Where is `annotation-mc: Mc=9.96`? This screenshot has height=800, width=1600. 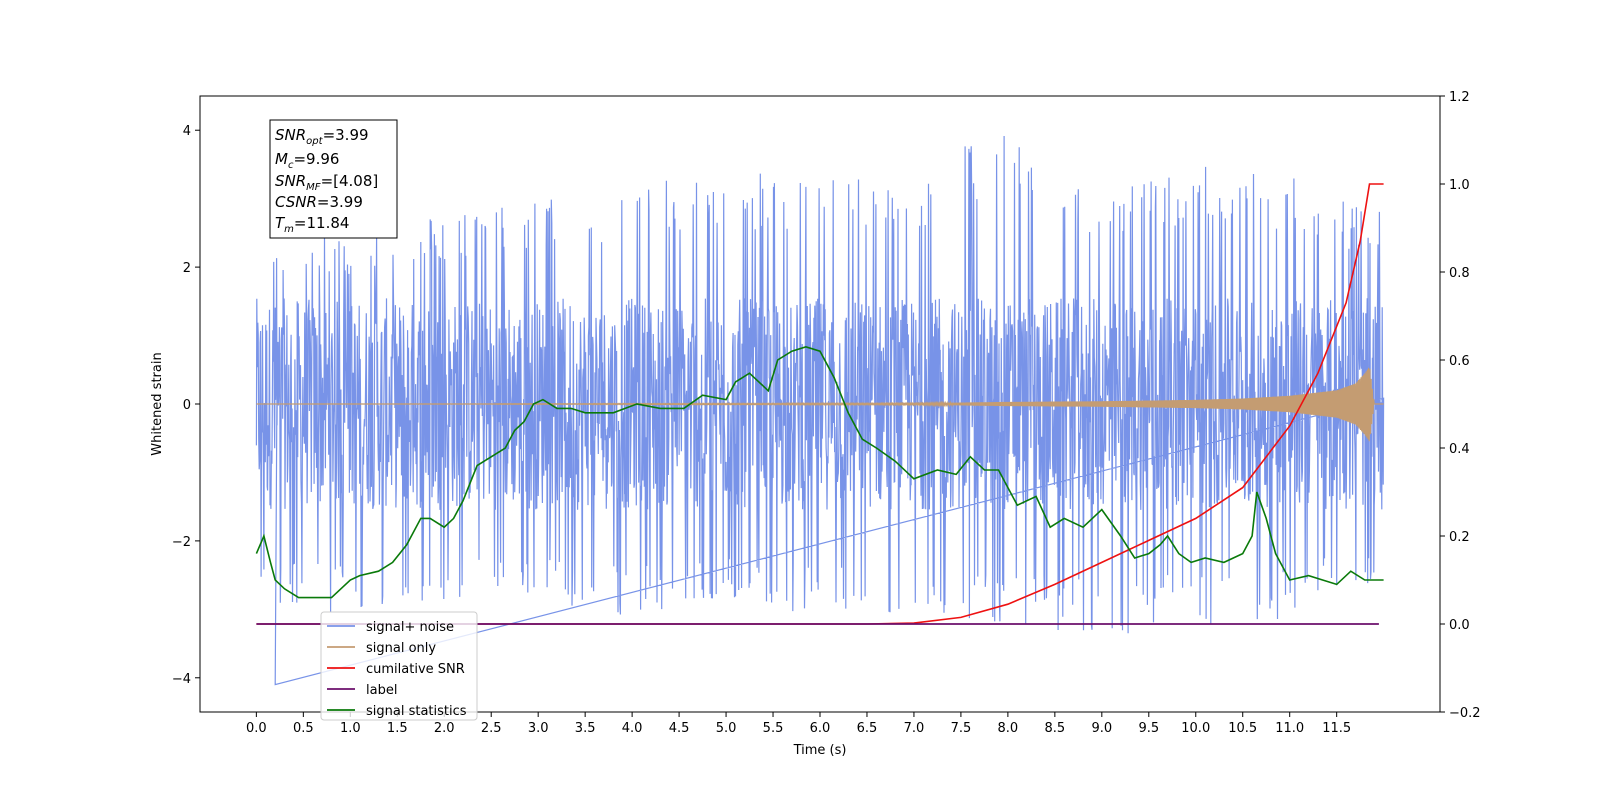 annotation-mc: Mc=9.96 is located at coordinates (307, 160).